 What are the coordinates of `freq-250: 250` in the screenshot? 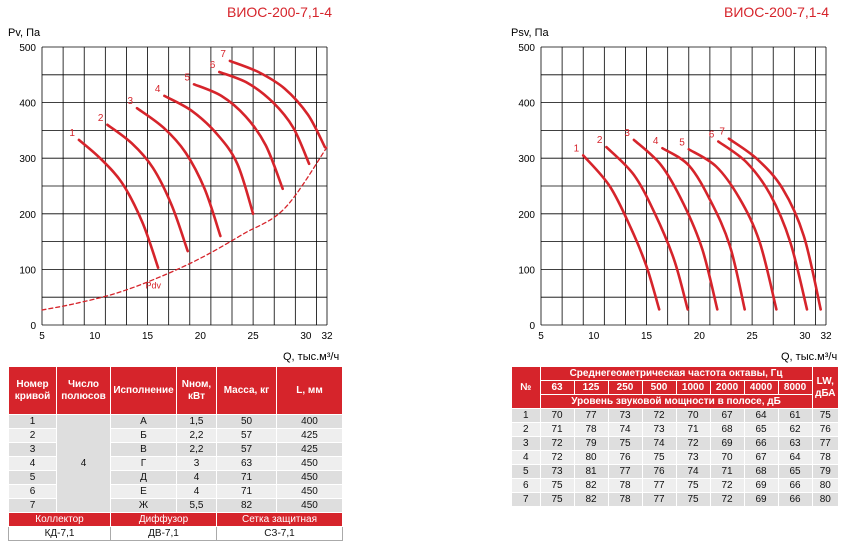 It's located at (625, 387).